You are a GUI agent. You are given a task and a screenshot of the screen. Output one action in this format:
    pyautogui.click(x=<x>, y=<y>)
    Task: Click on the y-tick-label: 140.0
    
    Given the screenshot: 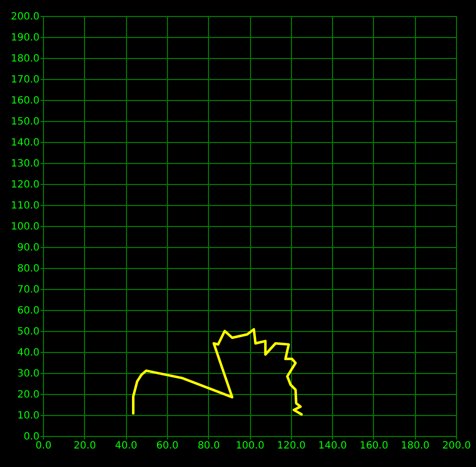 What is the action you would take?
    pyautogui.click(x=25, y=143)
    